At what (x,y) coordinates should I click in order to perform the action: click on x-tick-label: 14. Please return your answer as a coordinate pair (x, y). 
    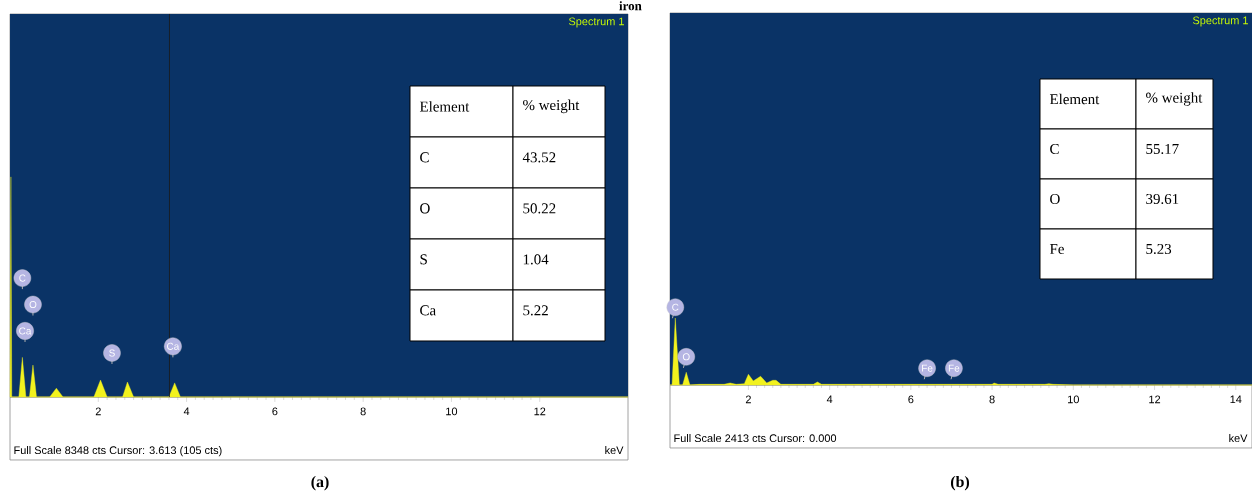
    Looking at the image, I should click on (1236, 399).